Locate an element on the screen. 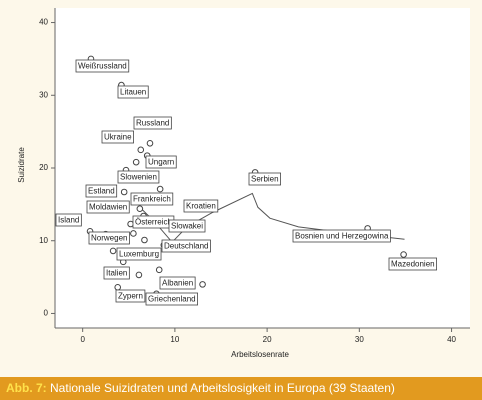  point-label: Kroatien is located at coordinates (201, 206).